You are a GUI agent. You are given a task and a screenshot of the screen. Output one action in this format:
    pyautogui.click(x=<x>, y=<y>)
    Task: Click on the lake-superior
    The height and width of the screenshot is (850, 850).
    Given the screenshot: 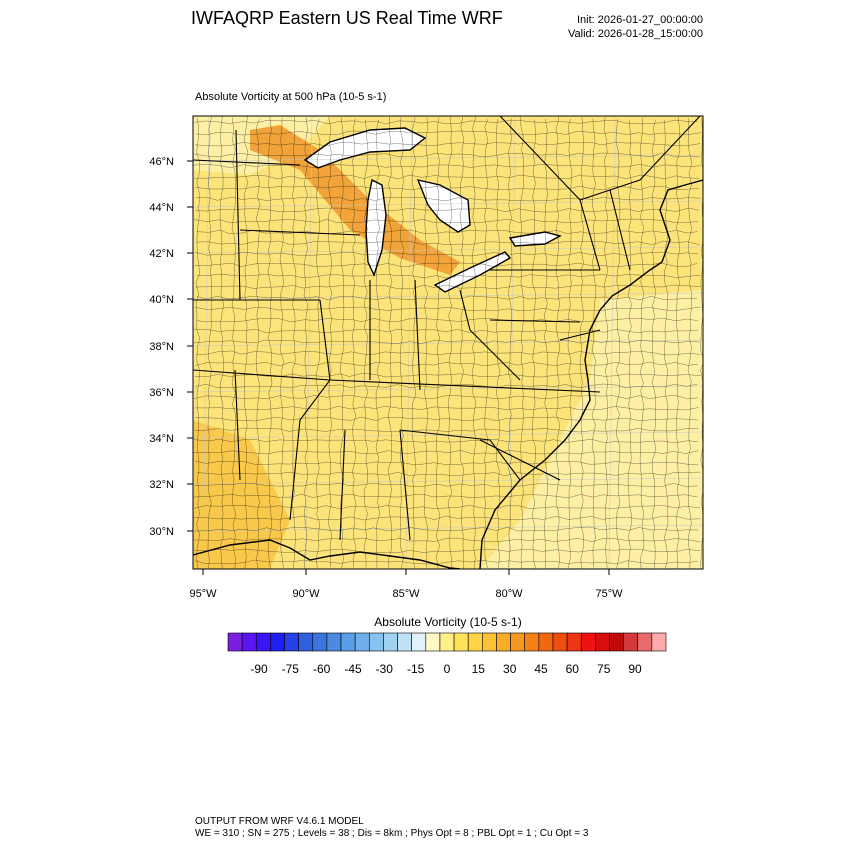 What is the action you would take?
    pyautogui.click(x=365, y=148)
    